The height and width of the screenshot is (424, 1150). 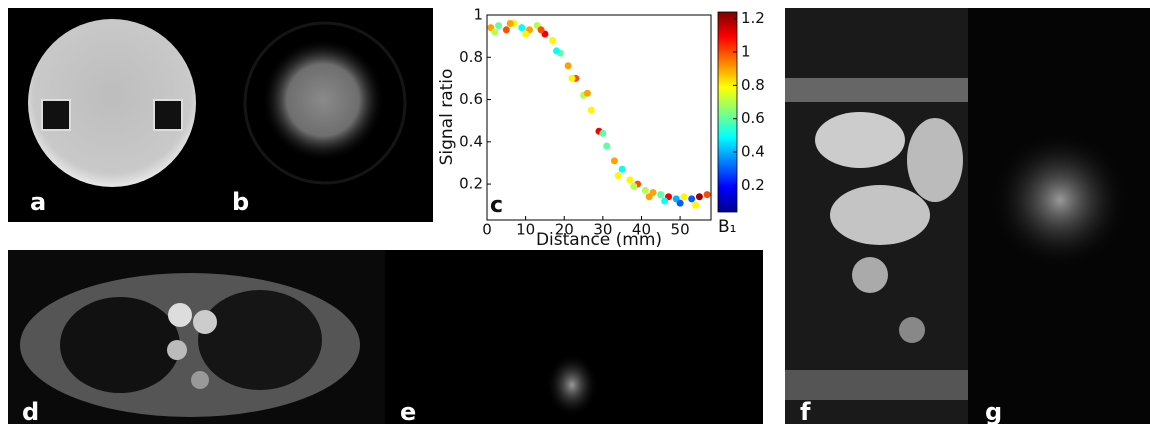 I want to click on x-tick-label: 20, so click(x=564, y=230).